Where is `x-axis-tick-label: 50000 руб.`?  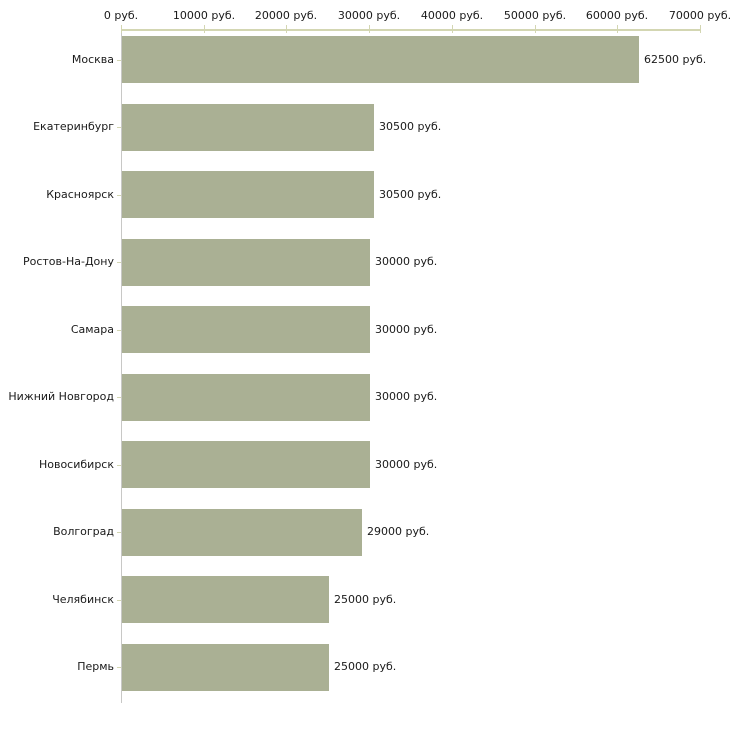
x-axis-tick-label: 50000 руб. is located at coordinates (535, 15).